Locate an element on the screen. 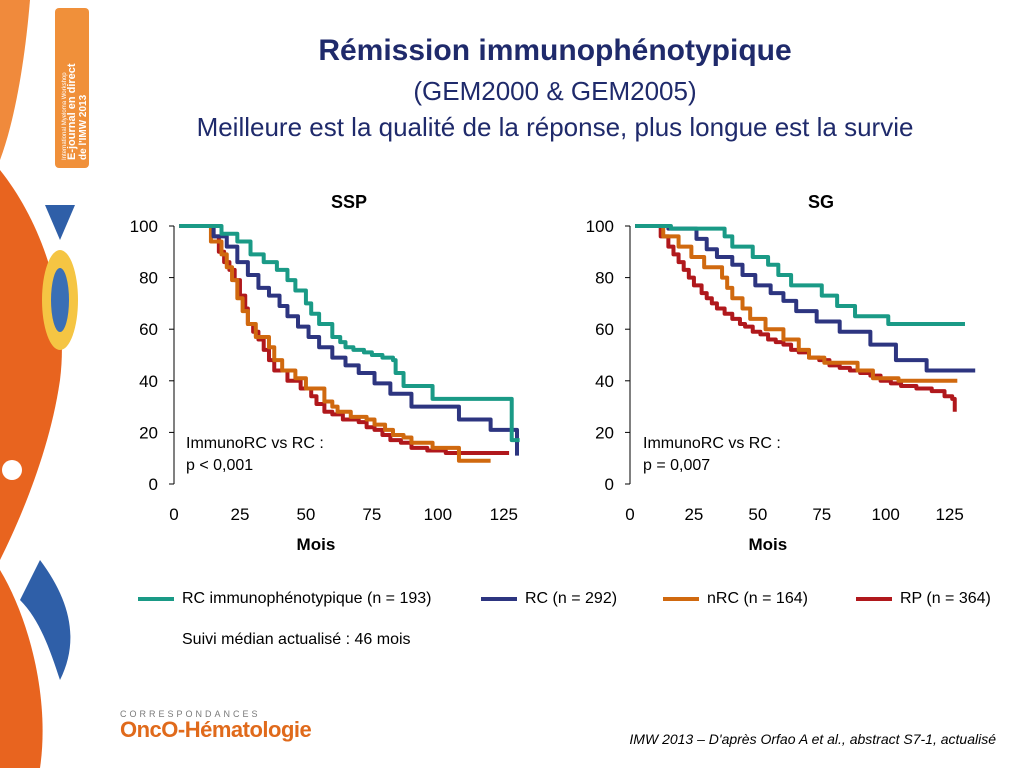  deco-bird-shape is located at coordinates (45, 620).